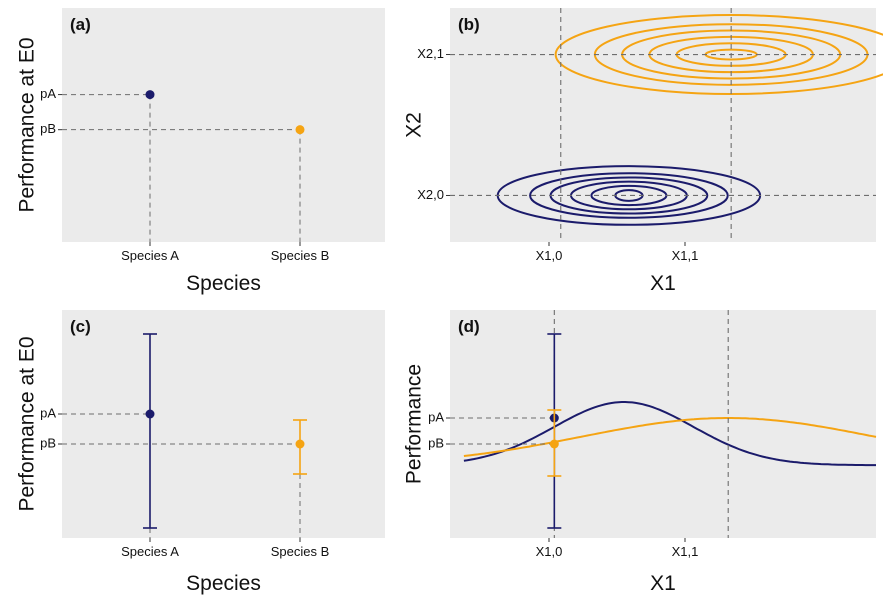 The width and height of the screenshot is (883, 596). What do you see at coordinates (629, 195) in the screenshot?
I see `contour-ellipse` at bounding box center [629, 195].